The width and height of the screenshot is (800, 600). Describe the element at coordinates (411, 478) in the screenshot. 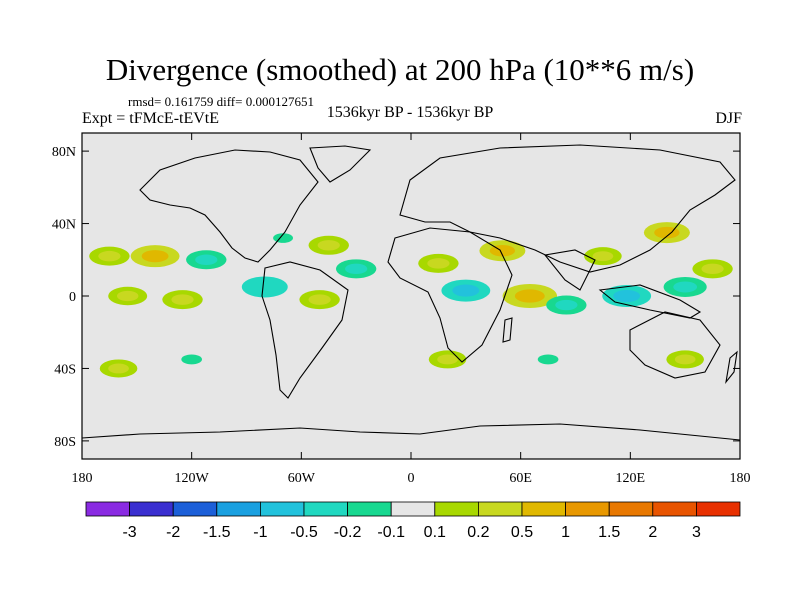

I see `lon-tick-label: 0` at that location.